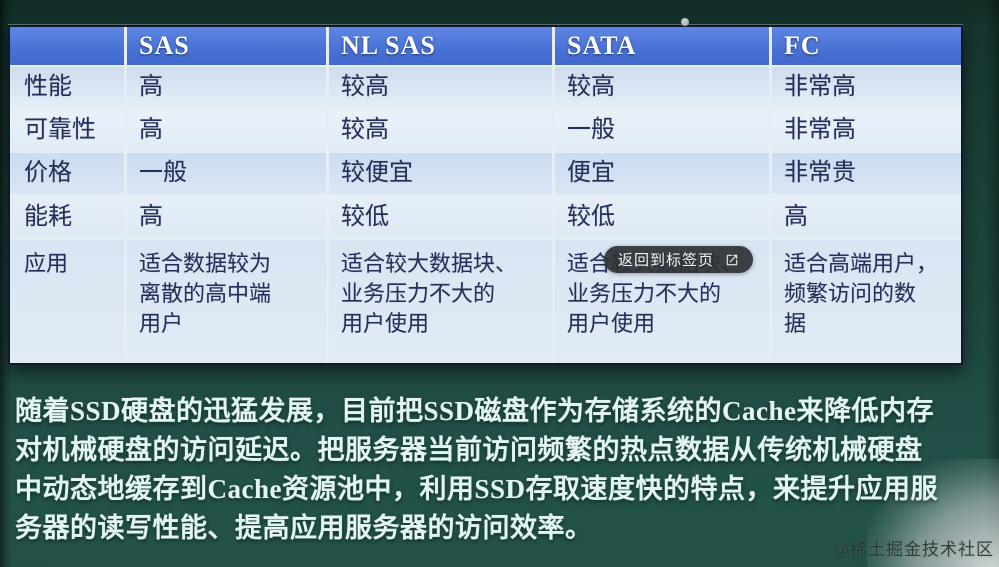  I want to click on header-cell-empty, so click(67, 46).